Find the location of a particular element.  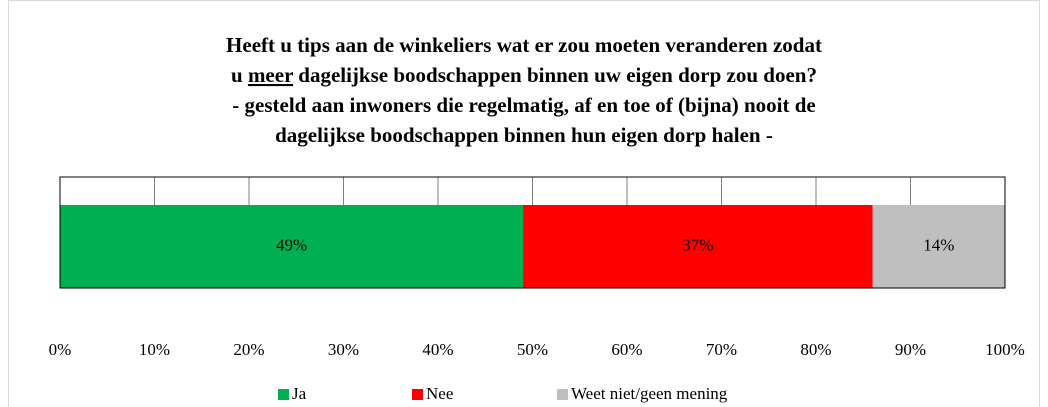

x-tick-label: 100% is located at coordinates (1005, 349).